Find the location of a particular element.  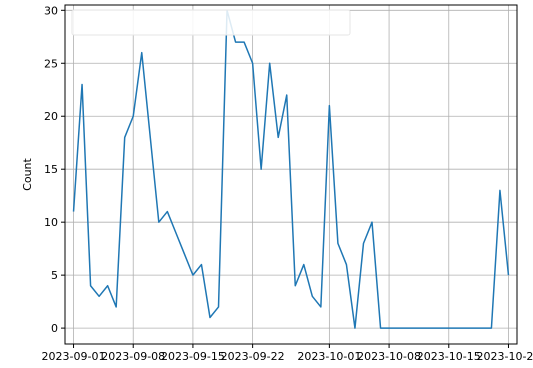

y-tick-label: 30 is located at coordinates (51, 10).